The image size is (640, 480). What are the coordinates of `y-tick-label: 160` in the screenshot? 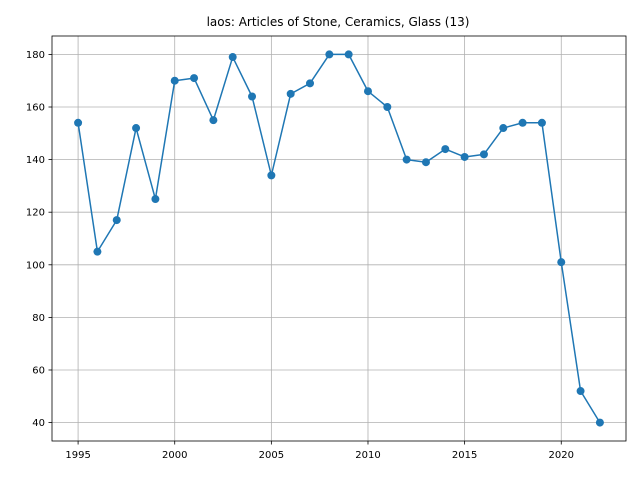 It's located at (35, 108).